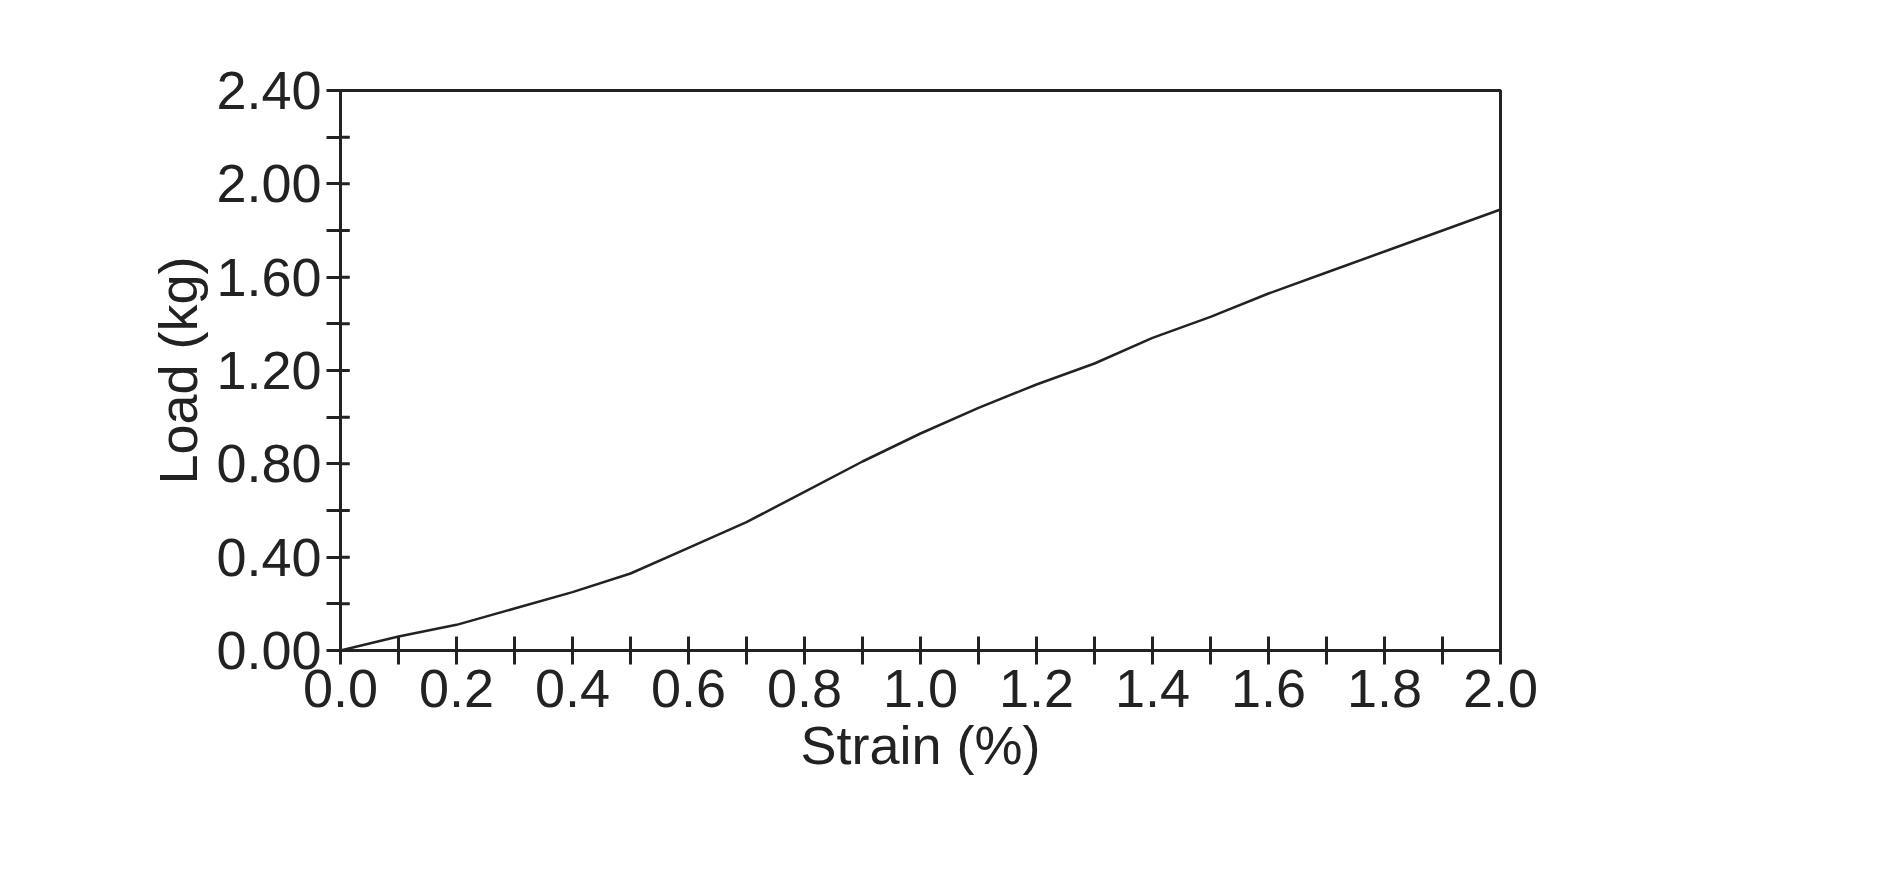 This screenshot has height=895, width=1879. What do you see at coordinates (1500, 687) in the screenshot?
I see `x-tick-label: 2.0` at bounding box center [1500, 687].